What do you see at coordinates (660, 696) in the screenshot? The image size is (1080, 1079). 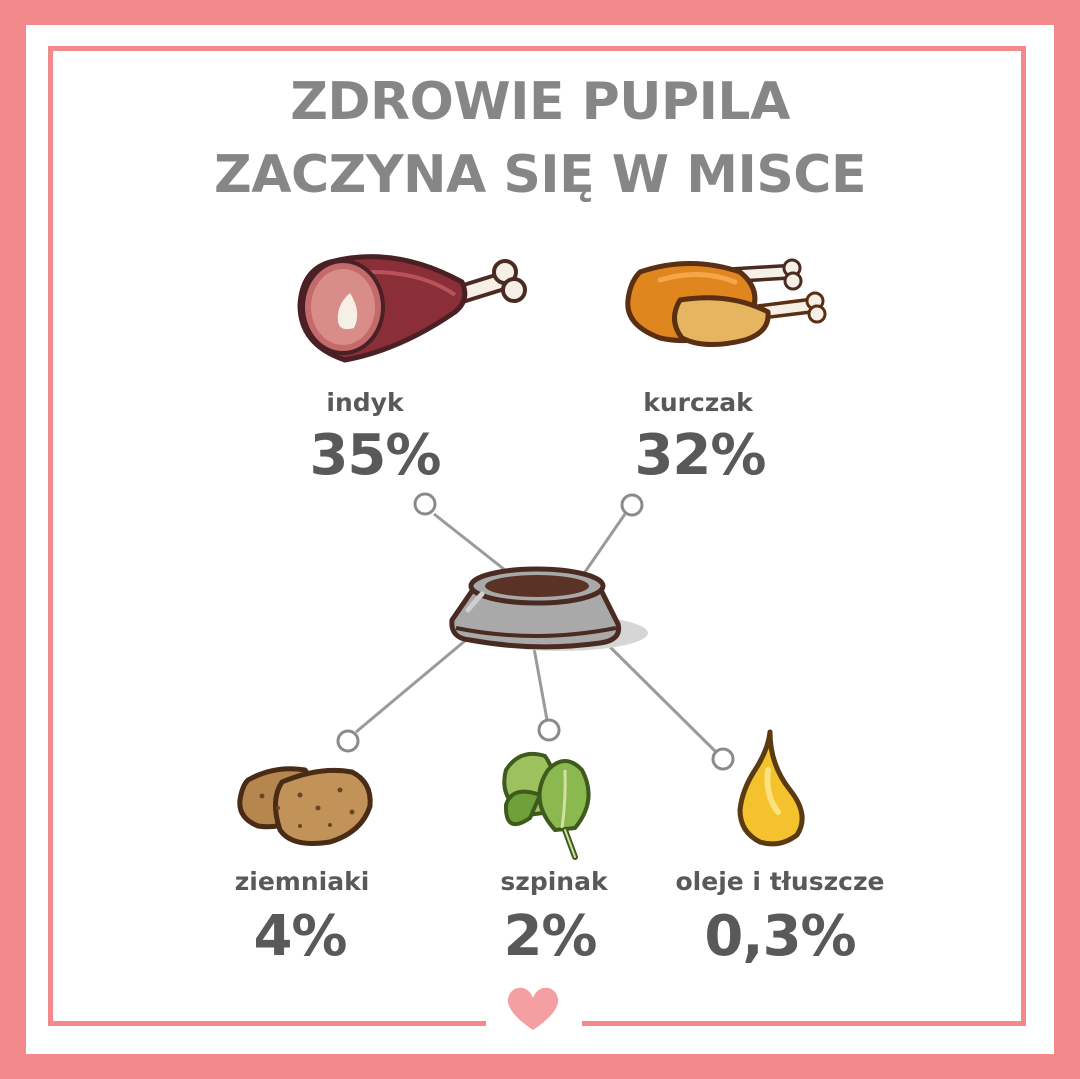 I see `connector-oleje` at bounding box center [660, 696].